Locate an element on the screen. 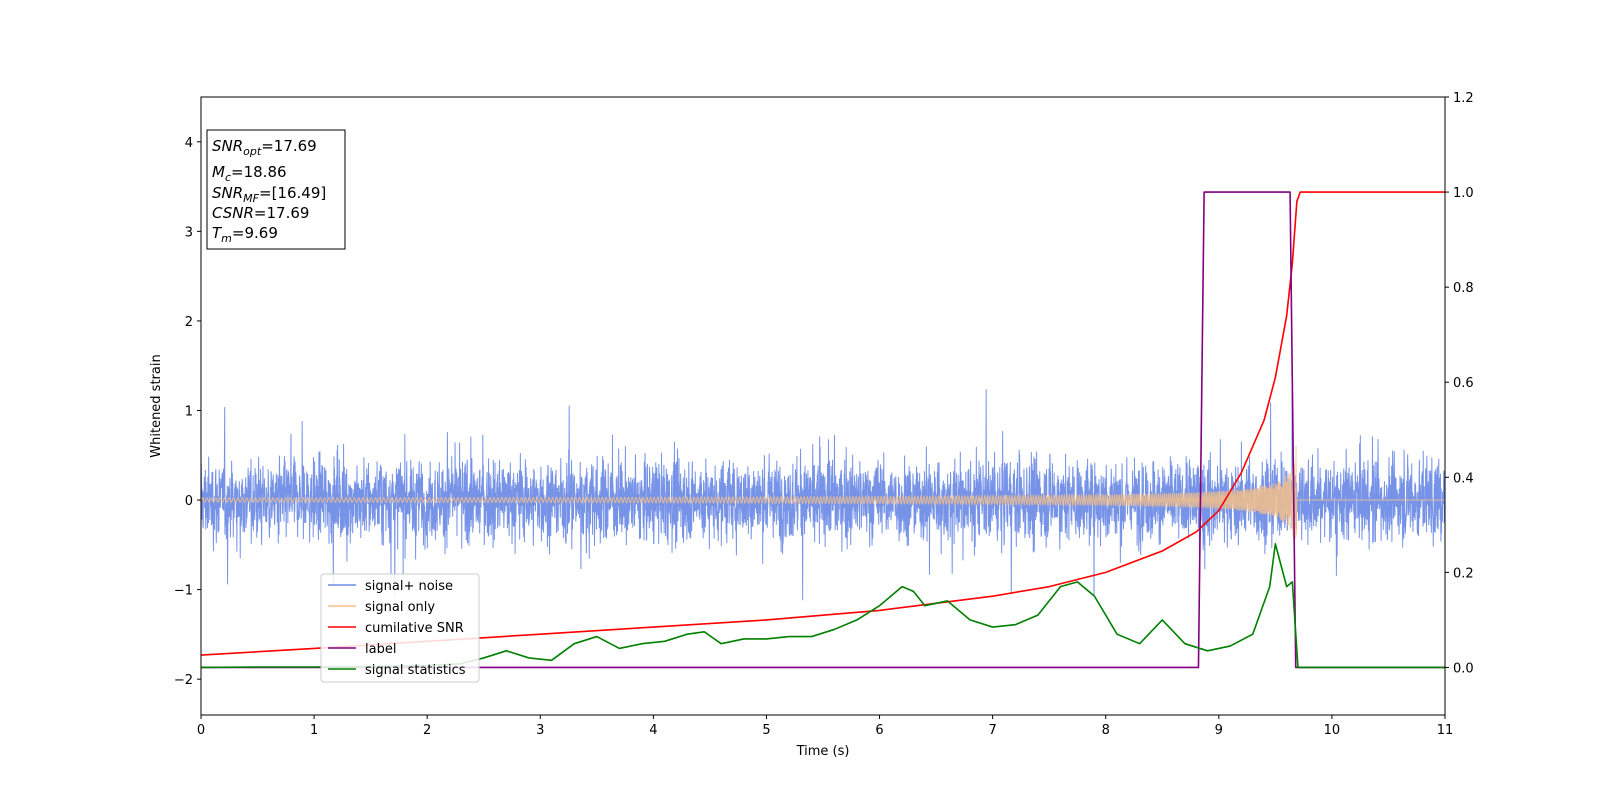 The height and width of the screenshot is (800, 1600). series-signal-statistics is located at coordinates (823, 606).